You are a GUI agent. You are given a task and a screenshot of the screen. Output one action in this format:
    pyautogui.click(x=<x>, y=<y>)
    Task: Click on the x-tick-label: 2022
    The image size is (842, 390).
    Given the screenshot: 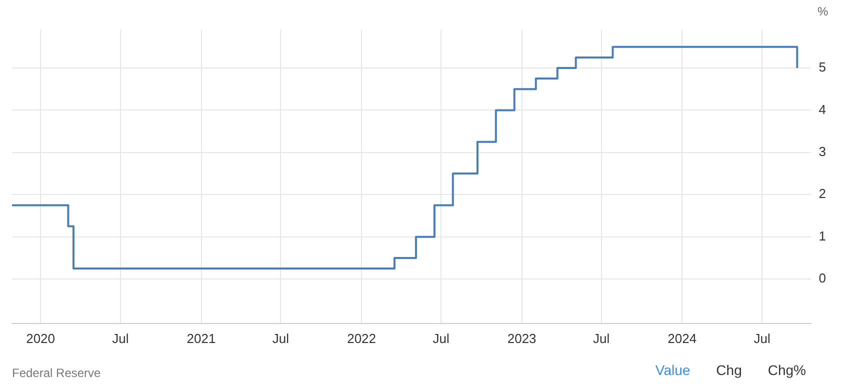 What is the action you would take?
    pyautogui.click(x=361, y=338)
    